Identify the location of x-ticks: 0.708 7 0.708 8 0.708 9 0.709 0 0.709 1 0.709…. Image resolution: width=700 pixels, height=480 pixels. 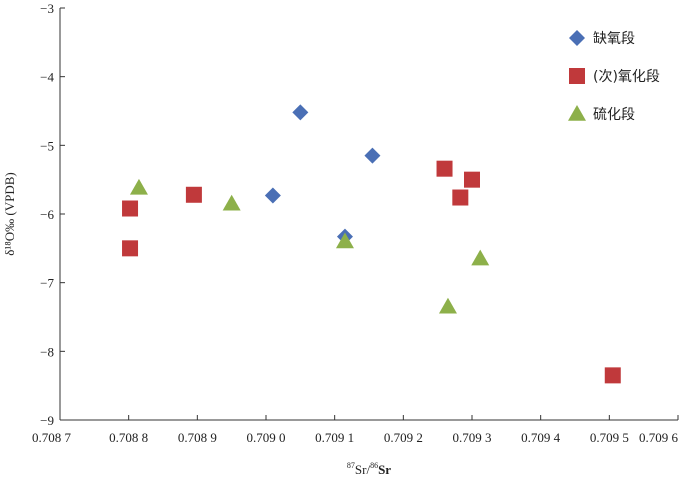
(355, 430).